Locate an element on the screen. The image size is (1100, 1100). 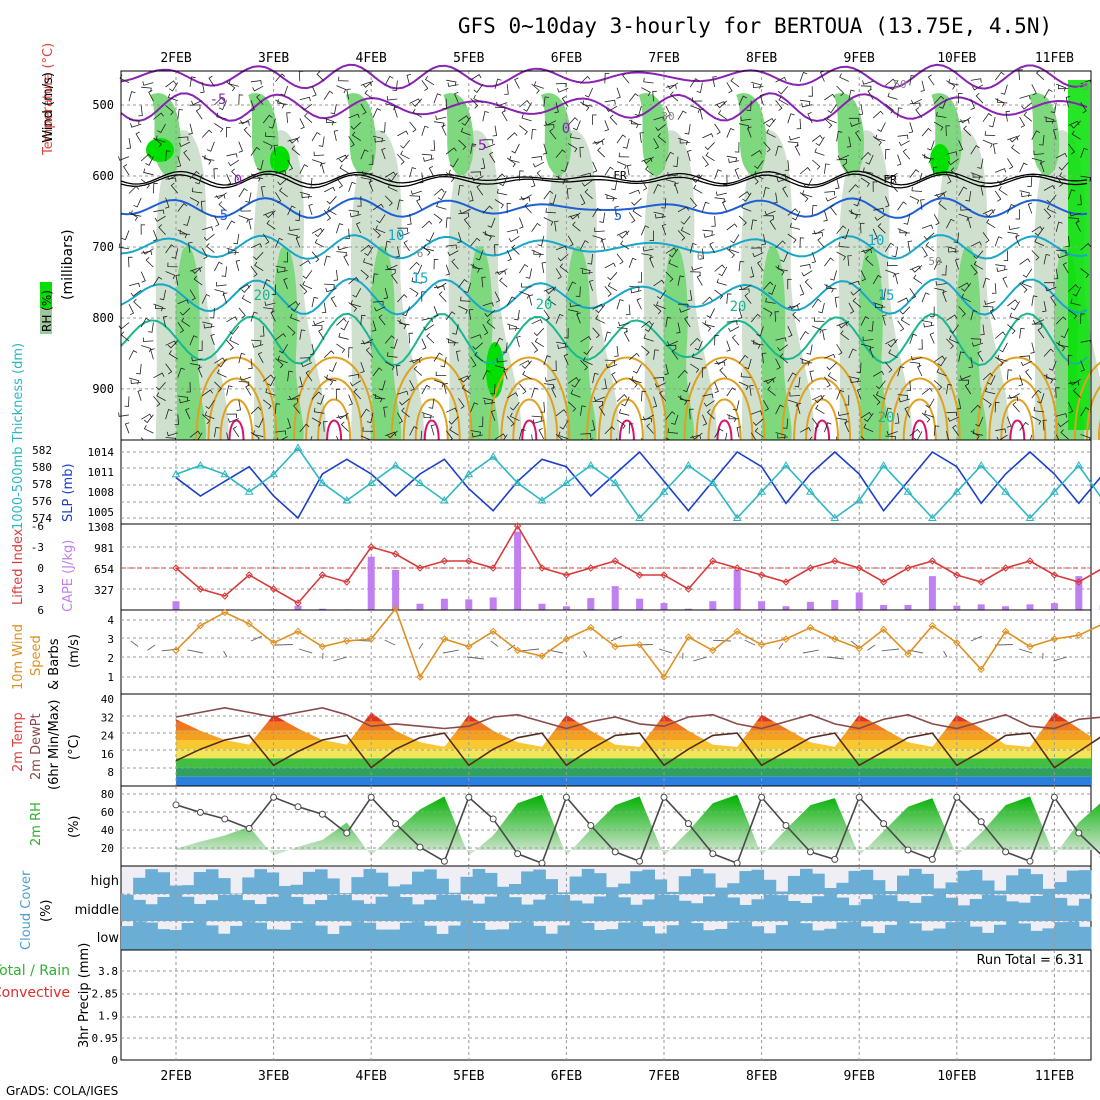
lifted-index-line-point is located at coordinates (517, 526).